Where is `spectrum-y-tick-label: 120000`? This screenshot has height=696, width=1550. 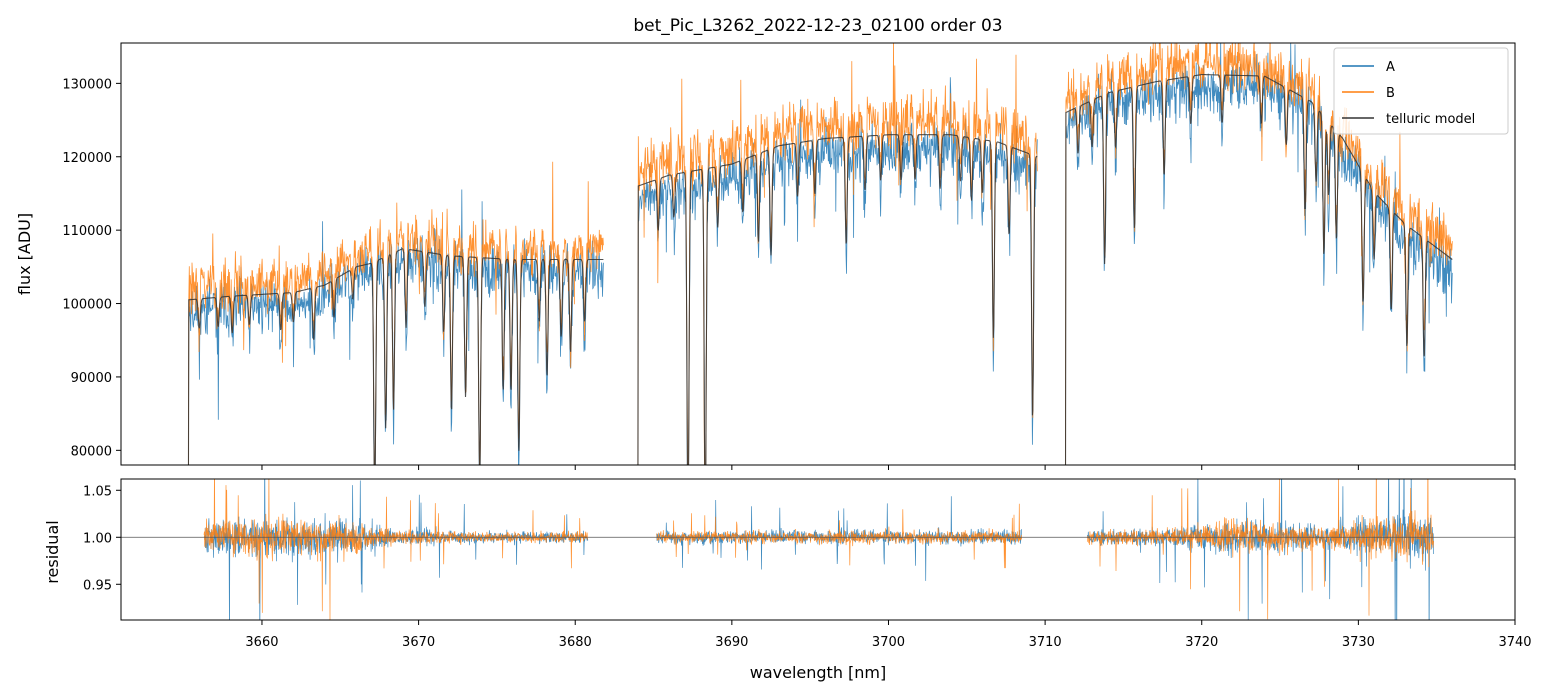
spectrum-y-tick-label: 120000 is located at coordinates (87, 158).